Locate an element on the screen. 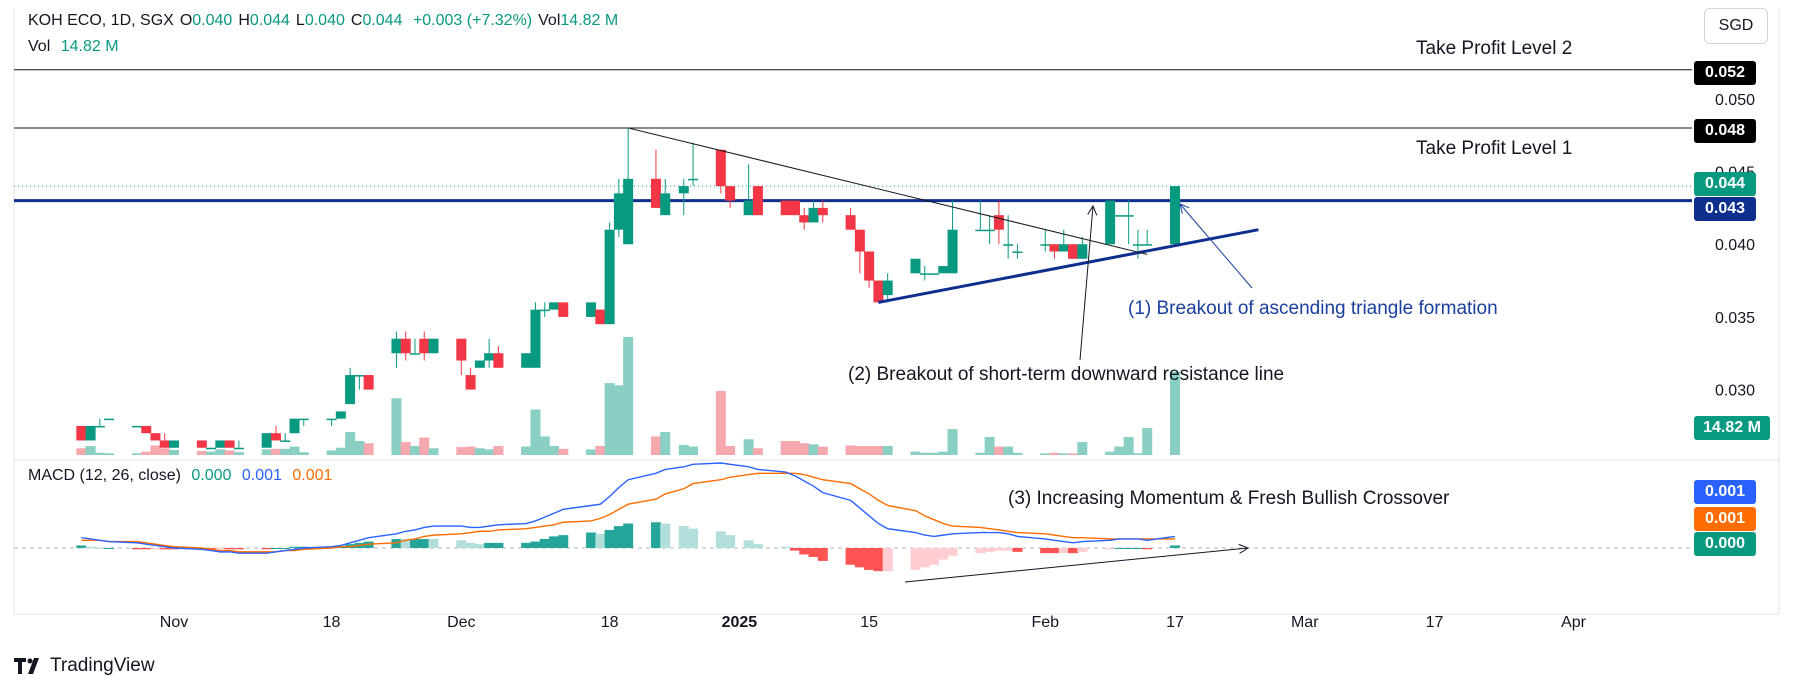 The image size is (1793, 693). x-tick-label: Dec is located at coordinates (461, 622).